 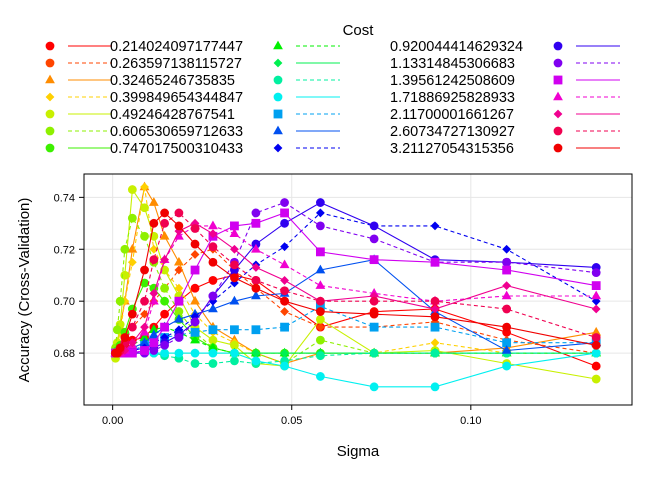 What do you see at coordinates (176, 98) in the screenshot?
I see `legend-label: 0.399849654344847` at bounding box center [176, 98].